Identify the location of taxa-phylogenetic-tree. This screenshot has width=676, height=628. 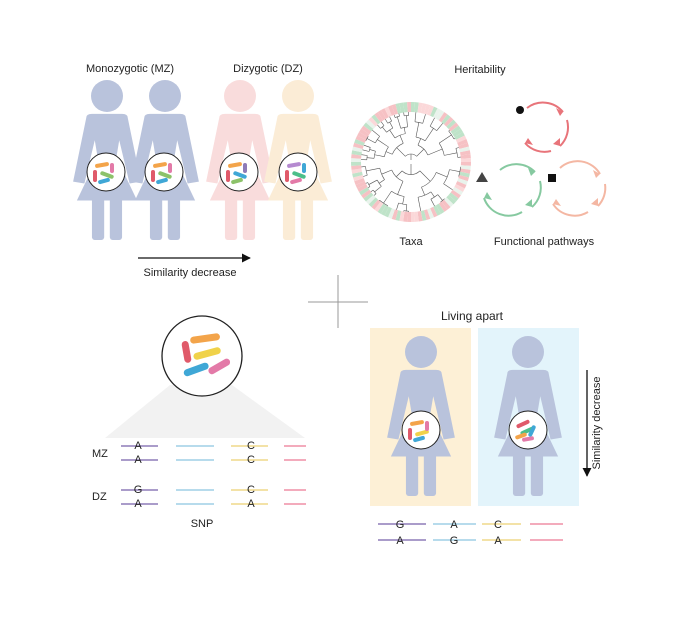
(411, 162).